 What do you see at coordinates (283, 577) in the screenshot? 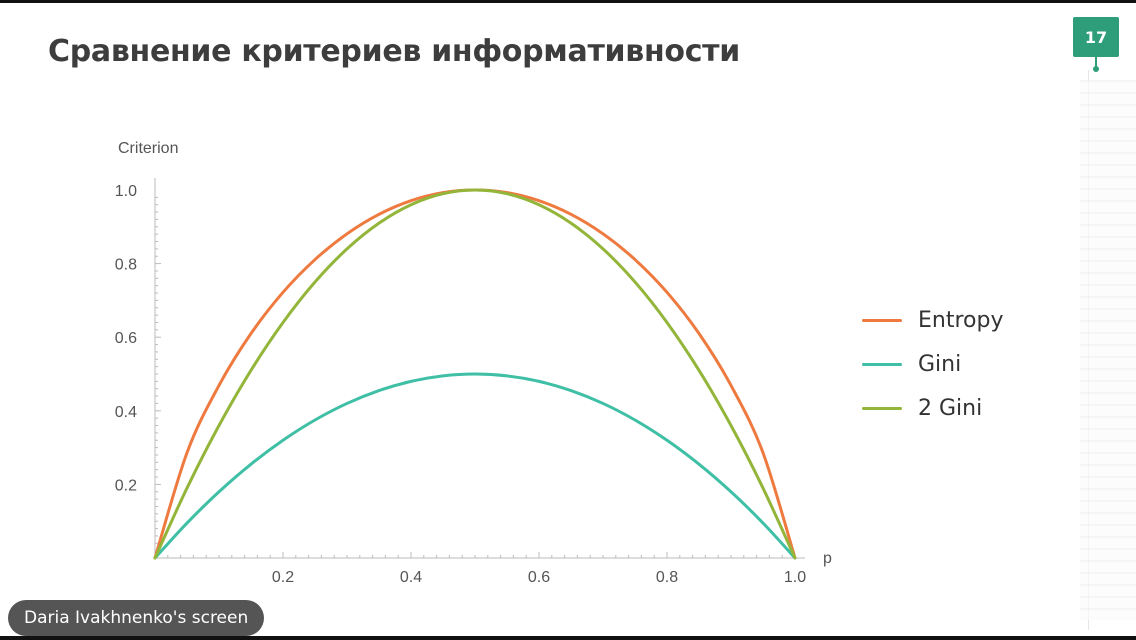
I see `x-tick-label: 0.2` at bounding box center [283, 577].